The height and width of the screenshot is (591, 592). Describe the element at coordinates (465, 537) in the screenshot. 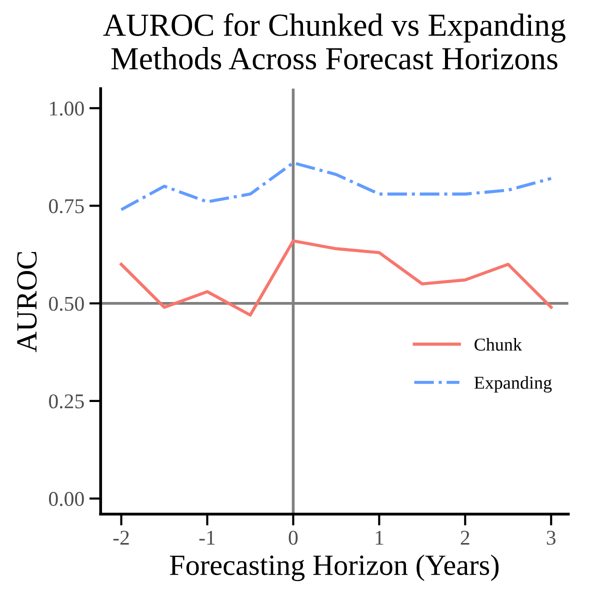

I see `x-tick-label: 2` at that location.